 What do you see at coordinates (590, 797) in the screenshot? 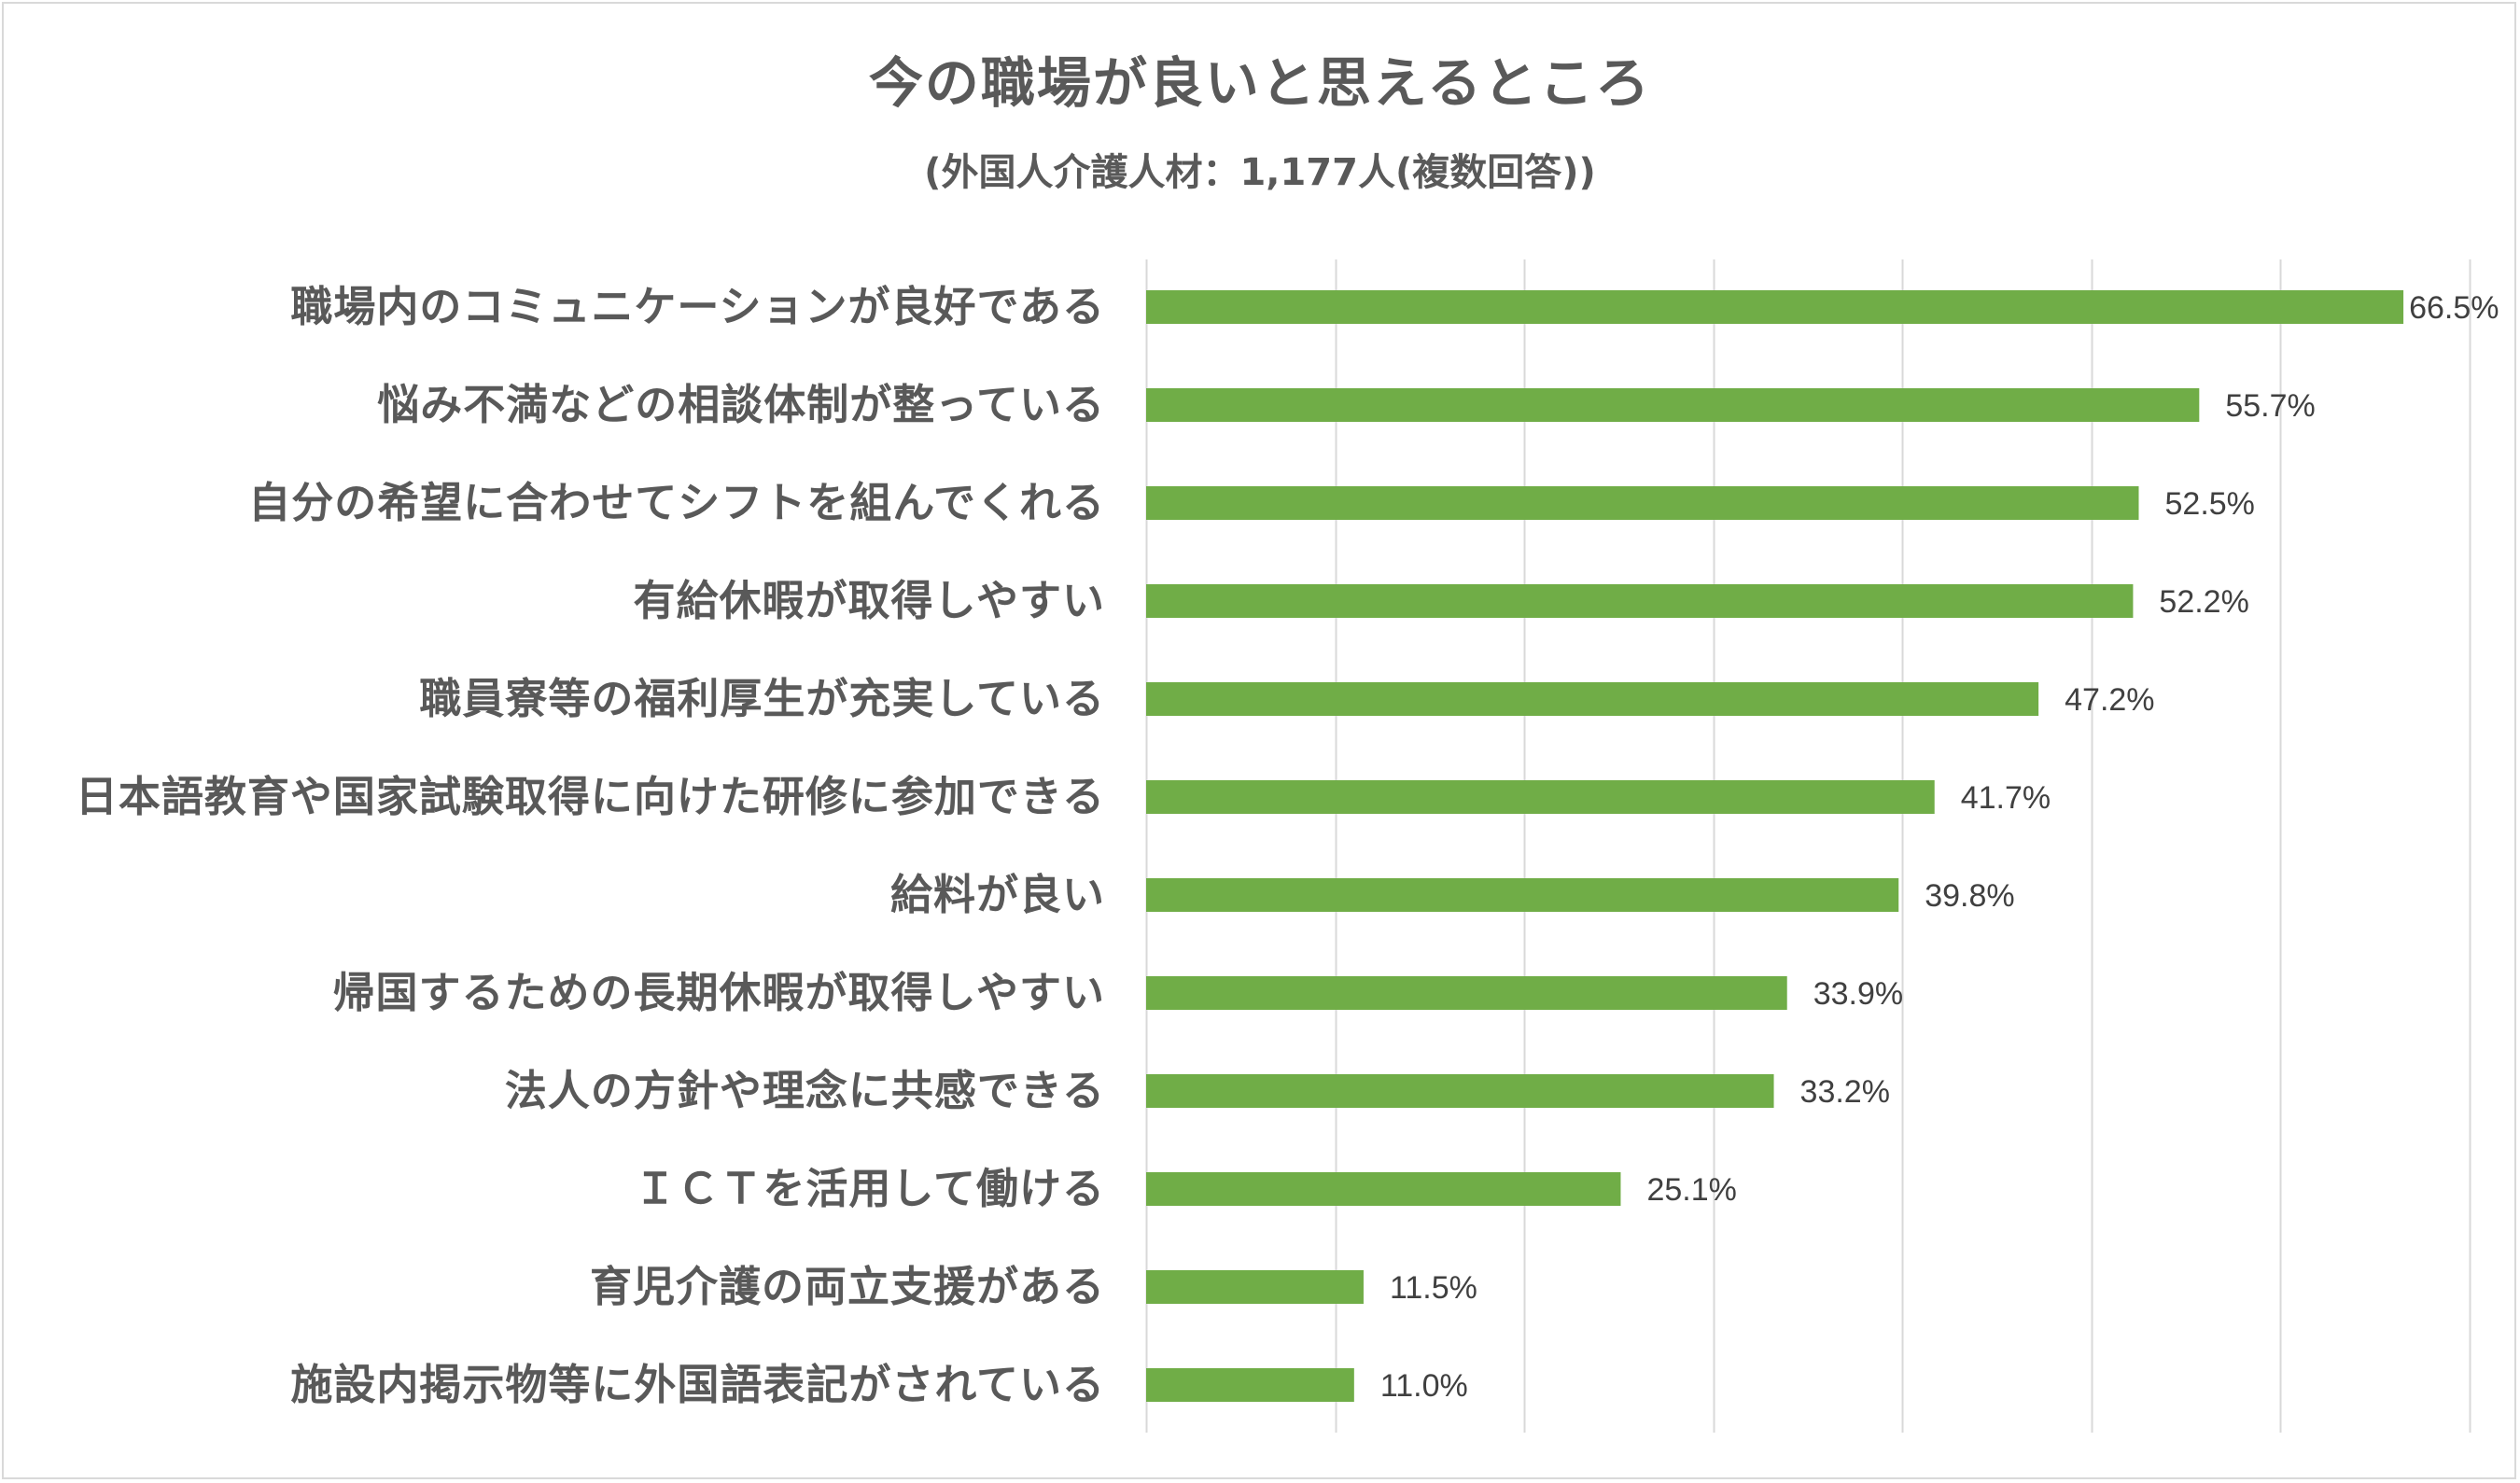
I see `category-label: 日本語教育や国家試験取得に向けた研修に参加できる` at bounding box center [590, 797].